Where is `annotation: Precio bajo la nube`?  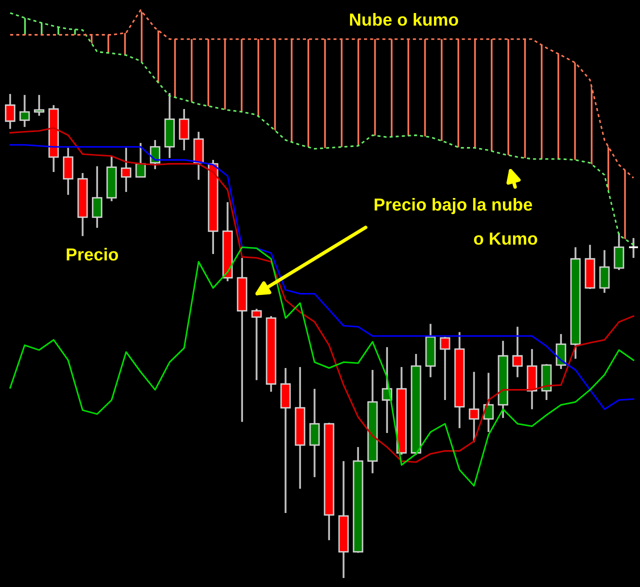
annotation: Precio bajo la nube is located at coordinates (453, 206).